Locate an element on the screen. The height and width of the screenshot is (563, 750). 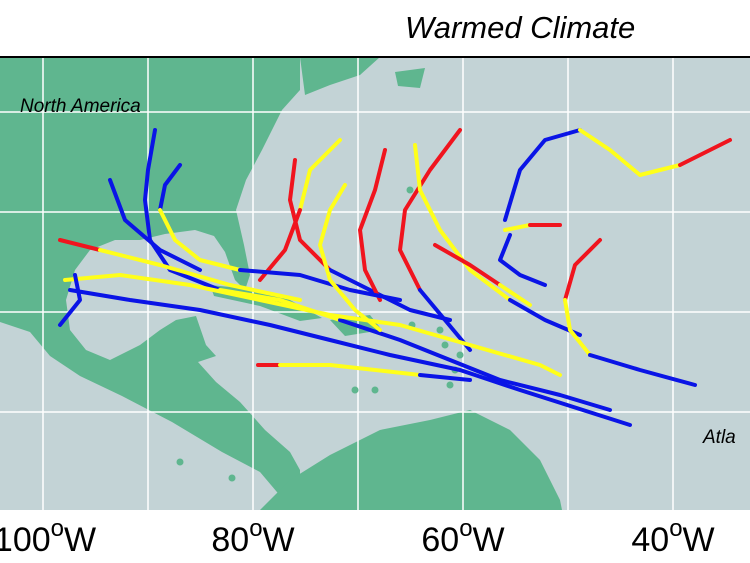
longitude-labels: 100oW 80oW 60oW 40oW is located at coordinates (357, 537).